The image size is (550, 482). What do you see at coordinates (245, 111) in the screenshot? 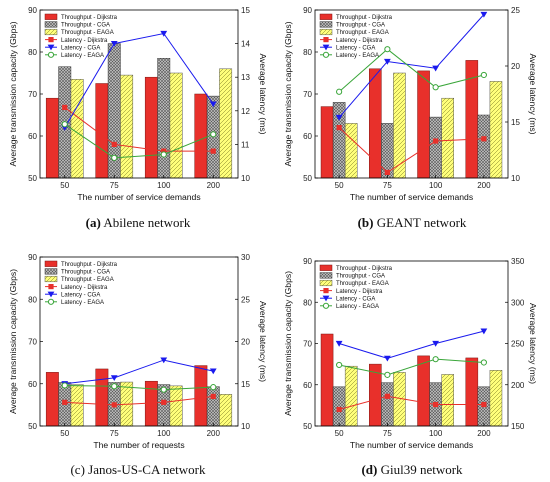
I see `y2-tick-label: 12` at bounding box center [245, 111].